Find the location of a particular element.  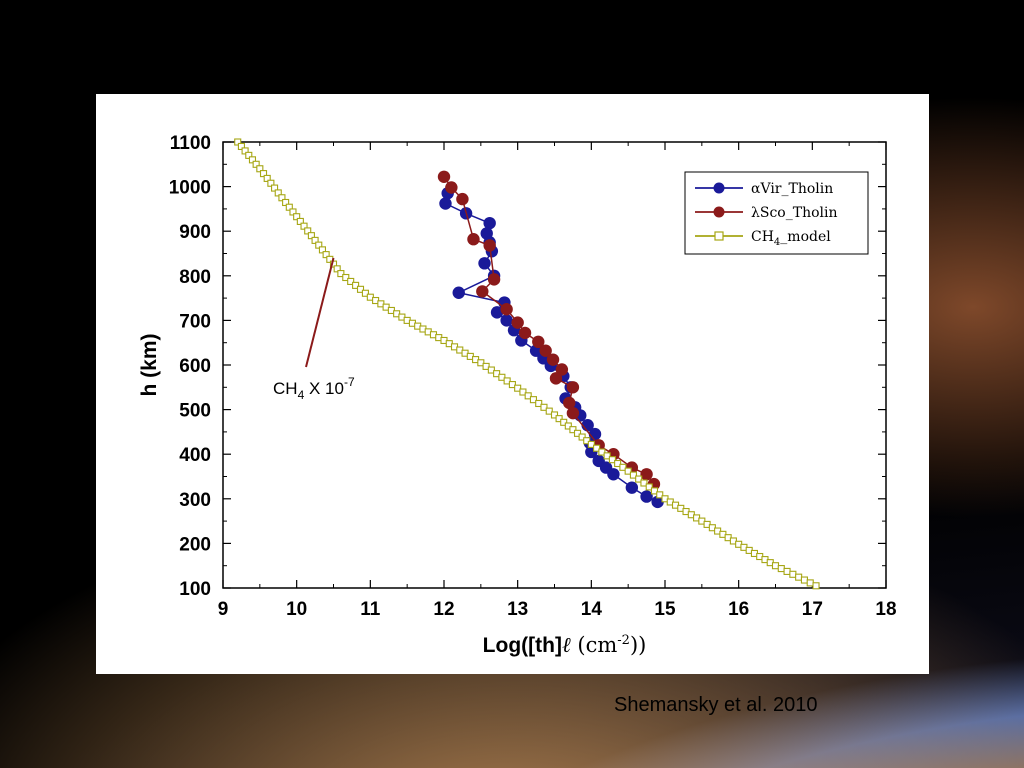

x-tick-label: 14 is located at coordinates (592, 609).